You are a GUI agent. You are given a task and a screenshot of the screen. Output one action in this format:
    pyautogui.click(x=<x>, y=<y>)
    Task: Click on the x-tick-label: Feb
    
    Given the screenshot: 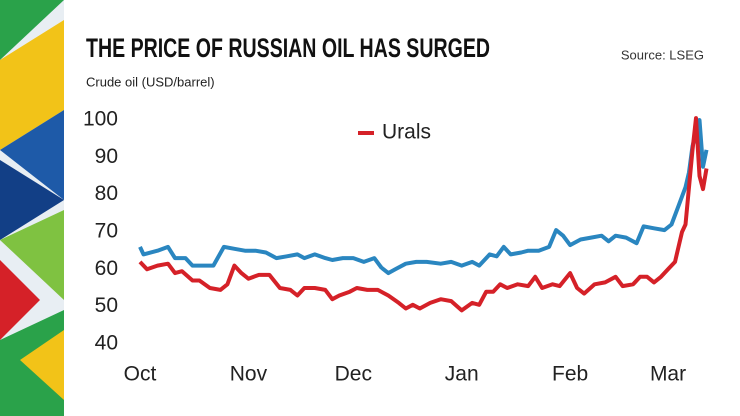 What is the action you would take?
    pyautogui.click(x=570, y=374)
    